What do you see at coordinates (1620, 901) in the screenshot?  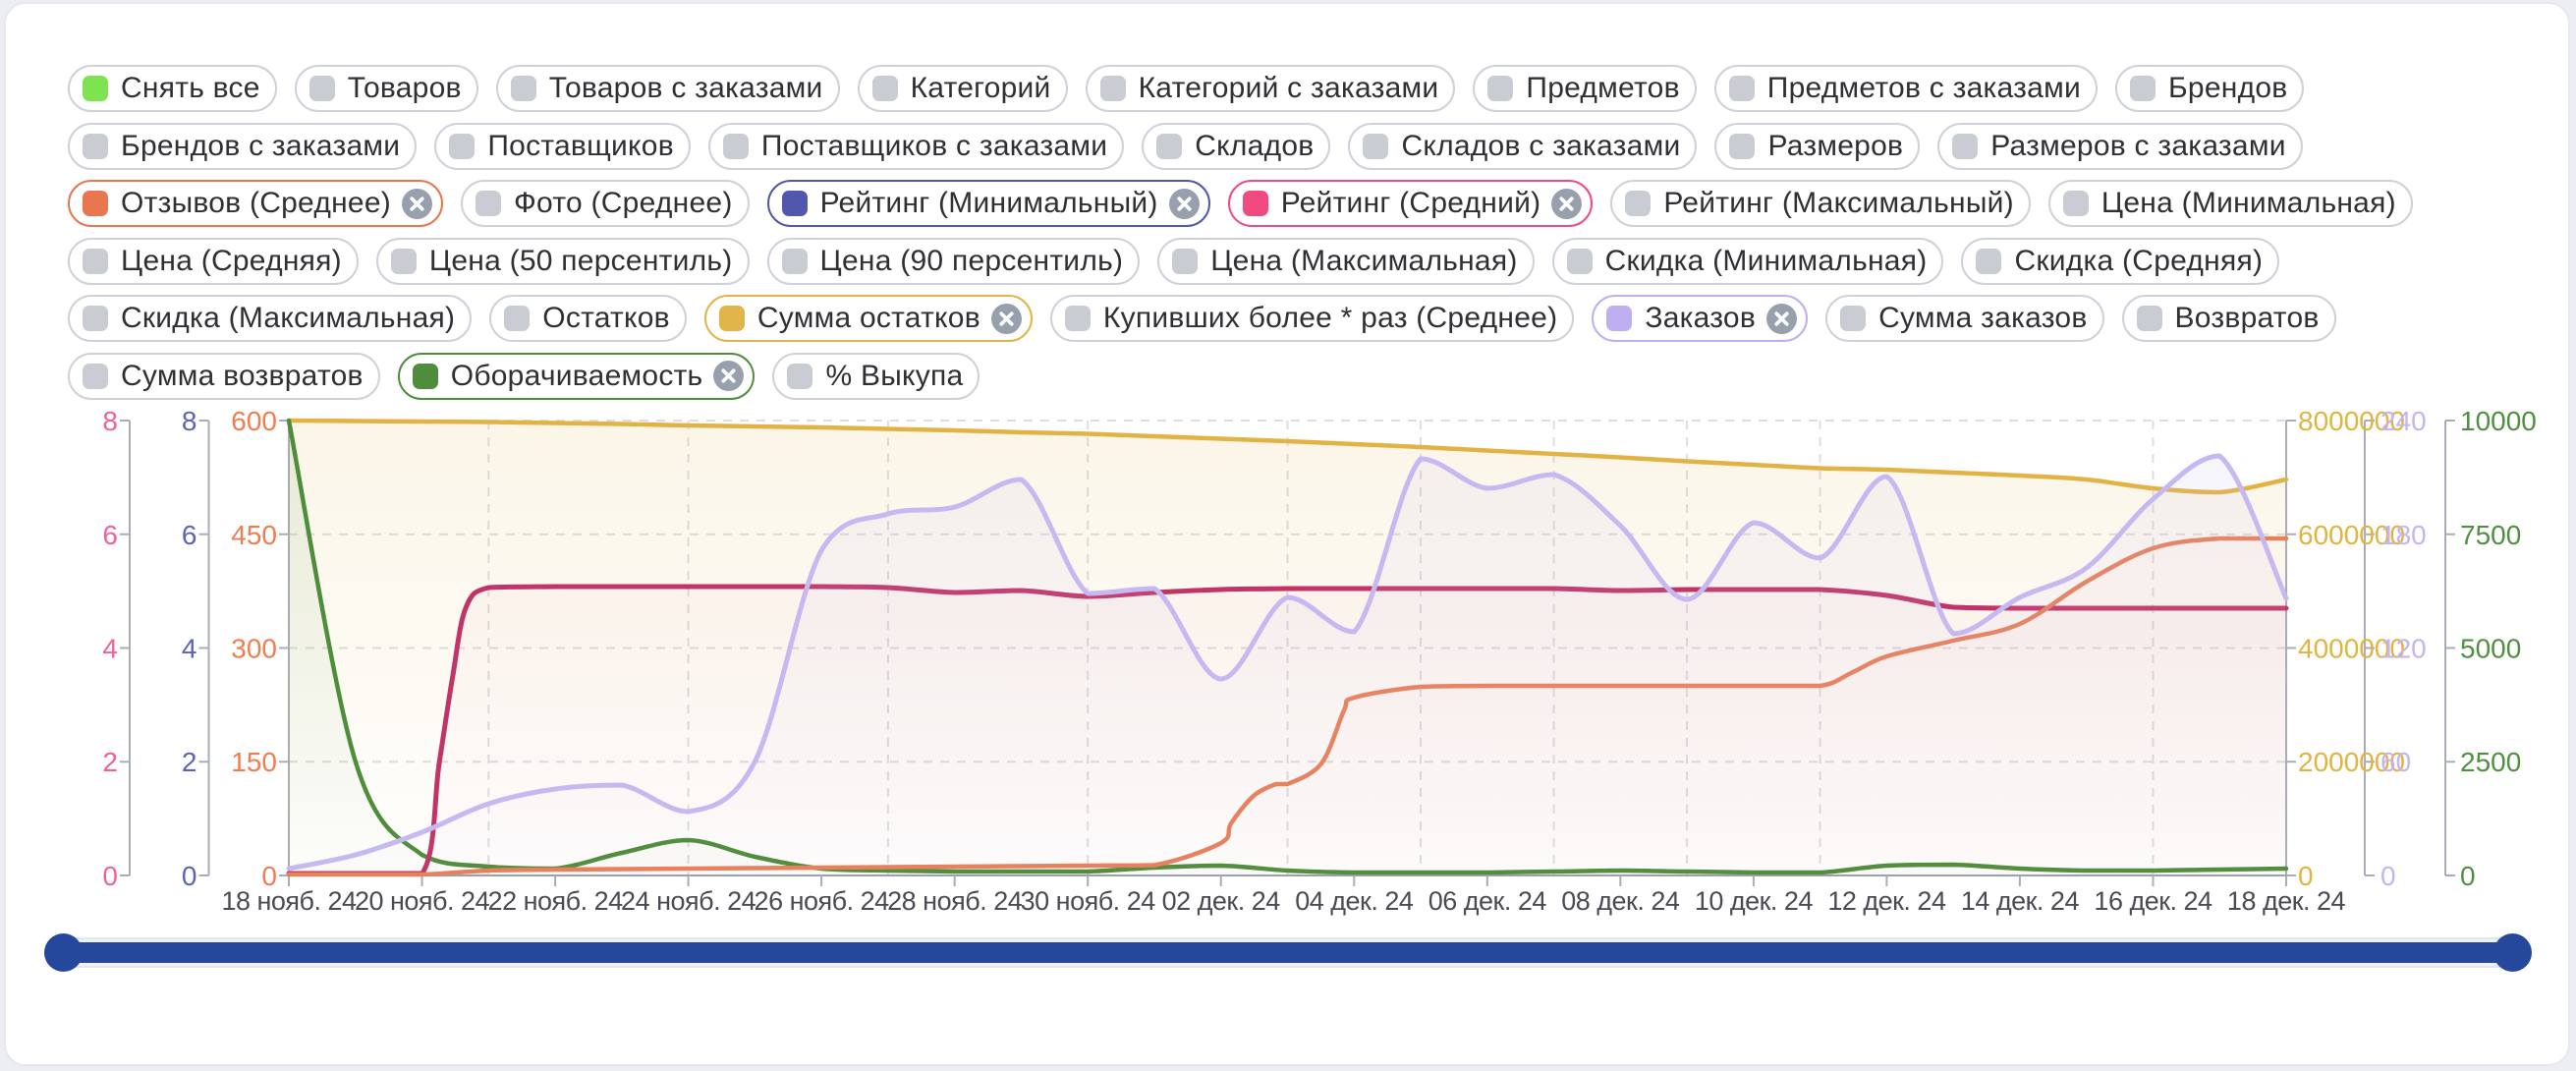 I see `svg-text: 08 дек. 24` at bounding box center [1620, 901].